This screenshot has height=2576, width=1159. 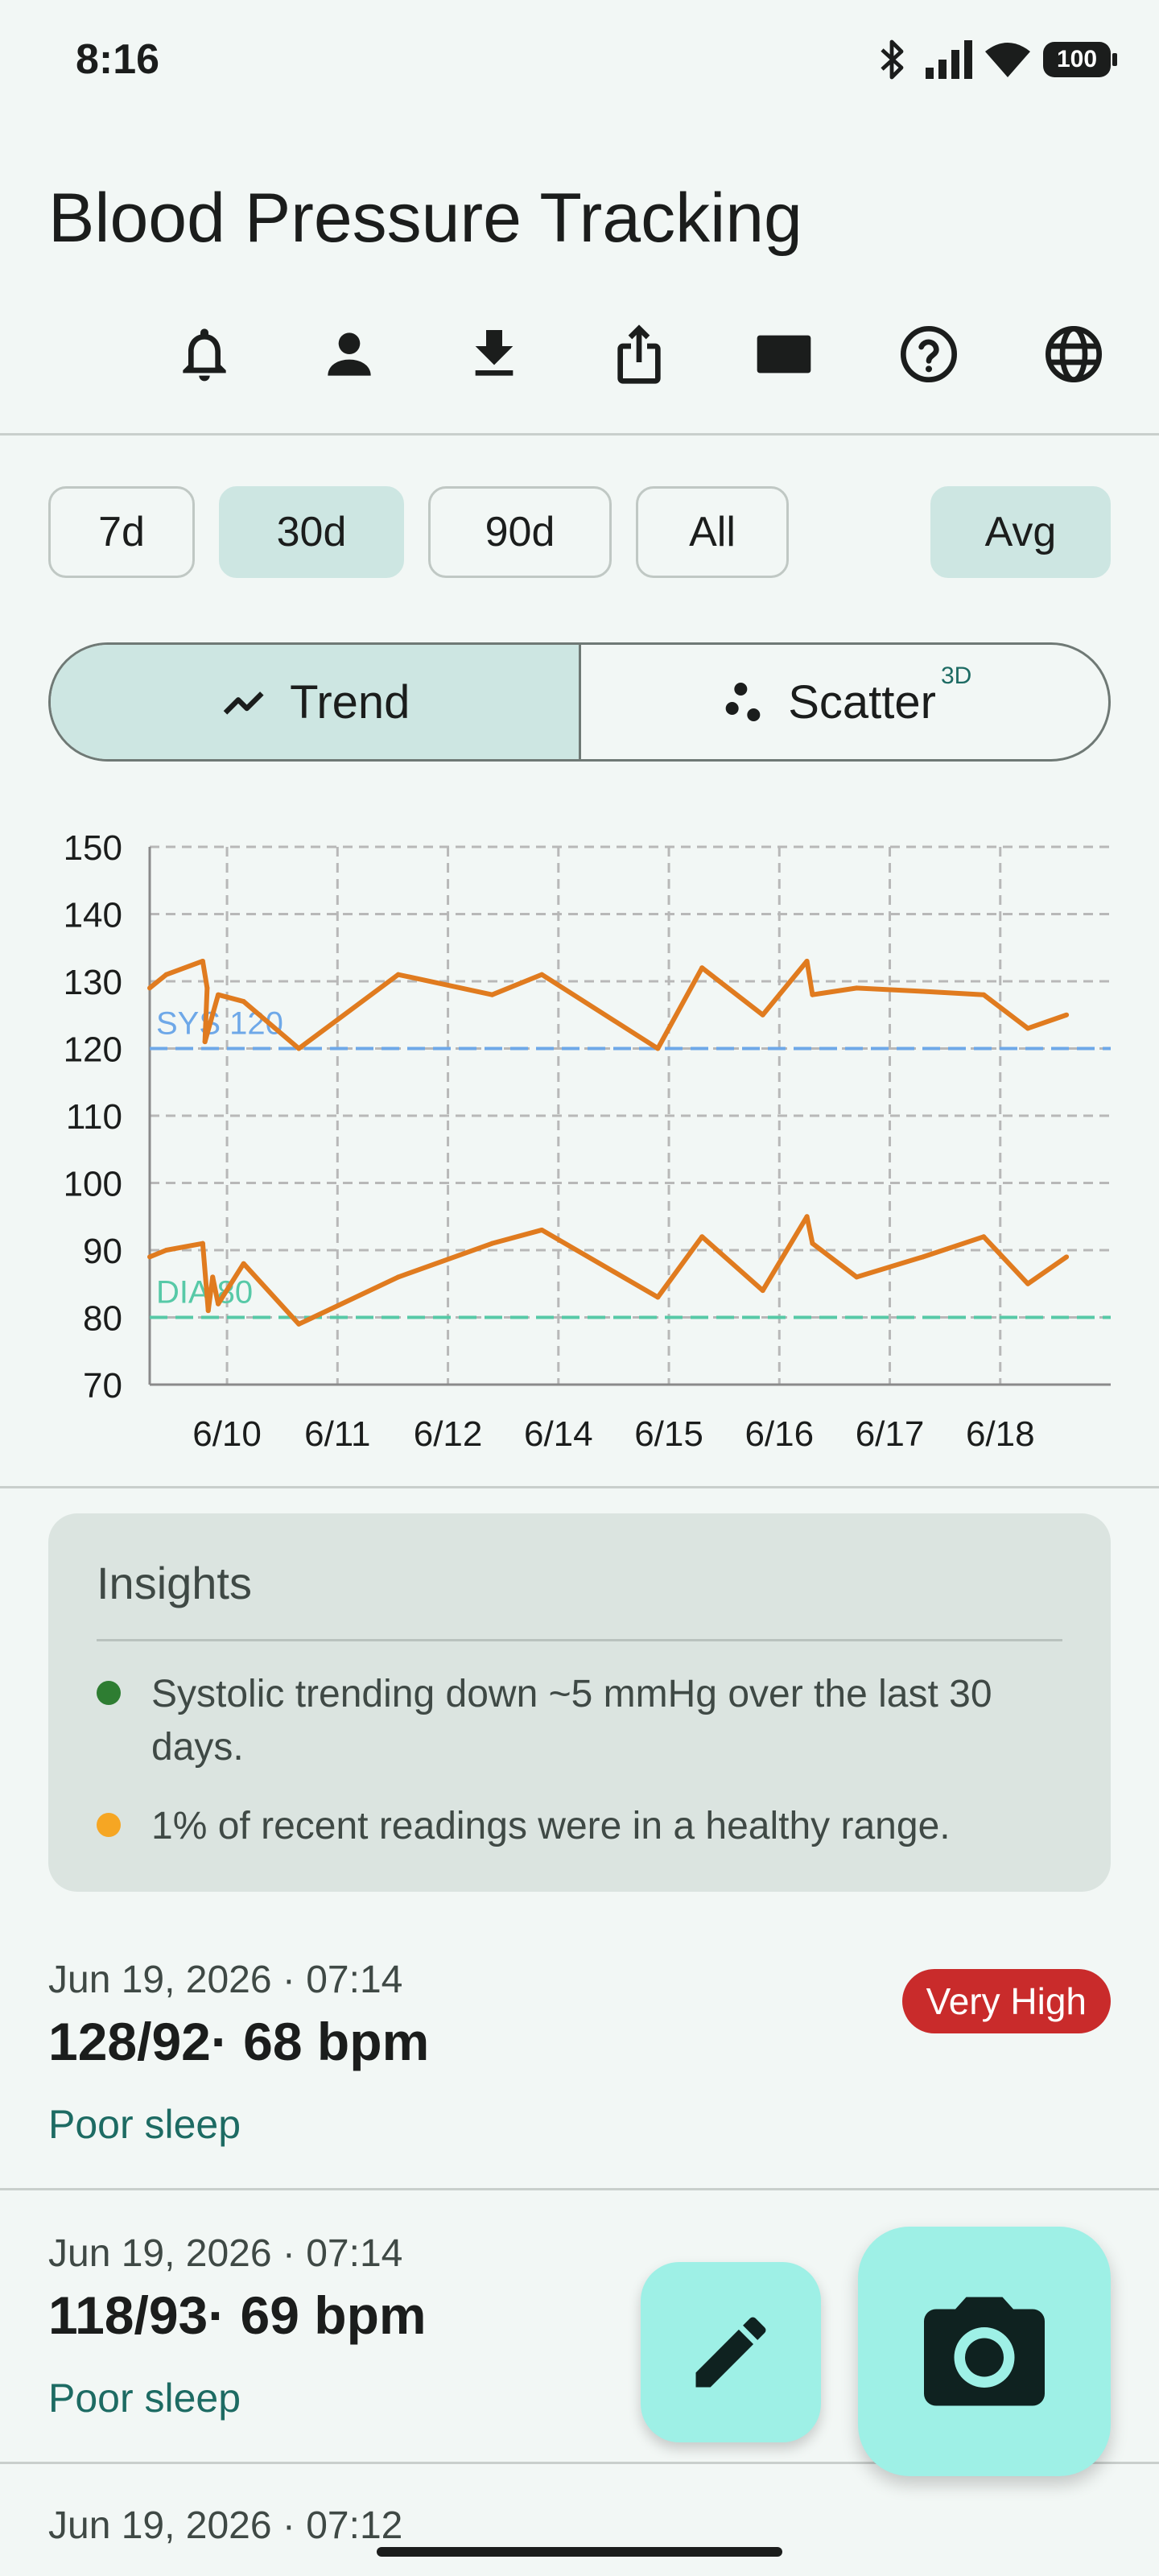 What do you see at coordinates (102, 1319) in the screenshot?
I see `y-tick-label: 80` at bounding box center [102, 1319].